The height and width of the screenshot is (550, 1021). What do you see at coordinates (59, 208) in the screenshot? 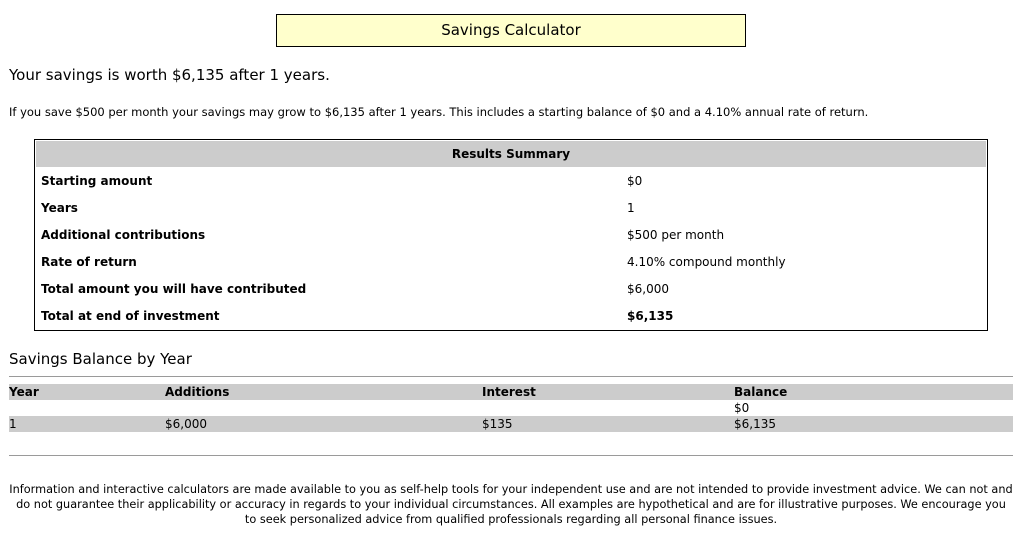
I see `summary-label: Years` at bounding box center [59, 208].